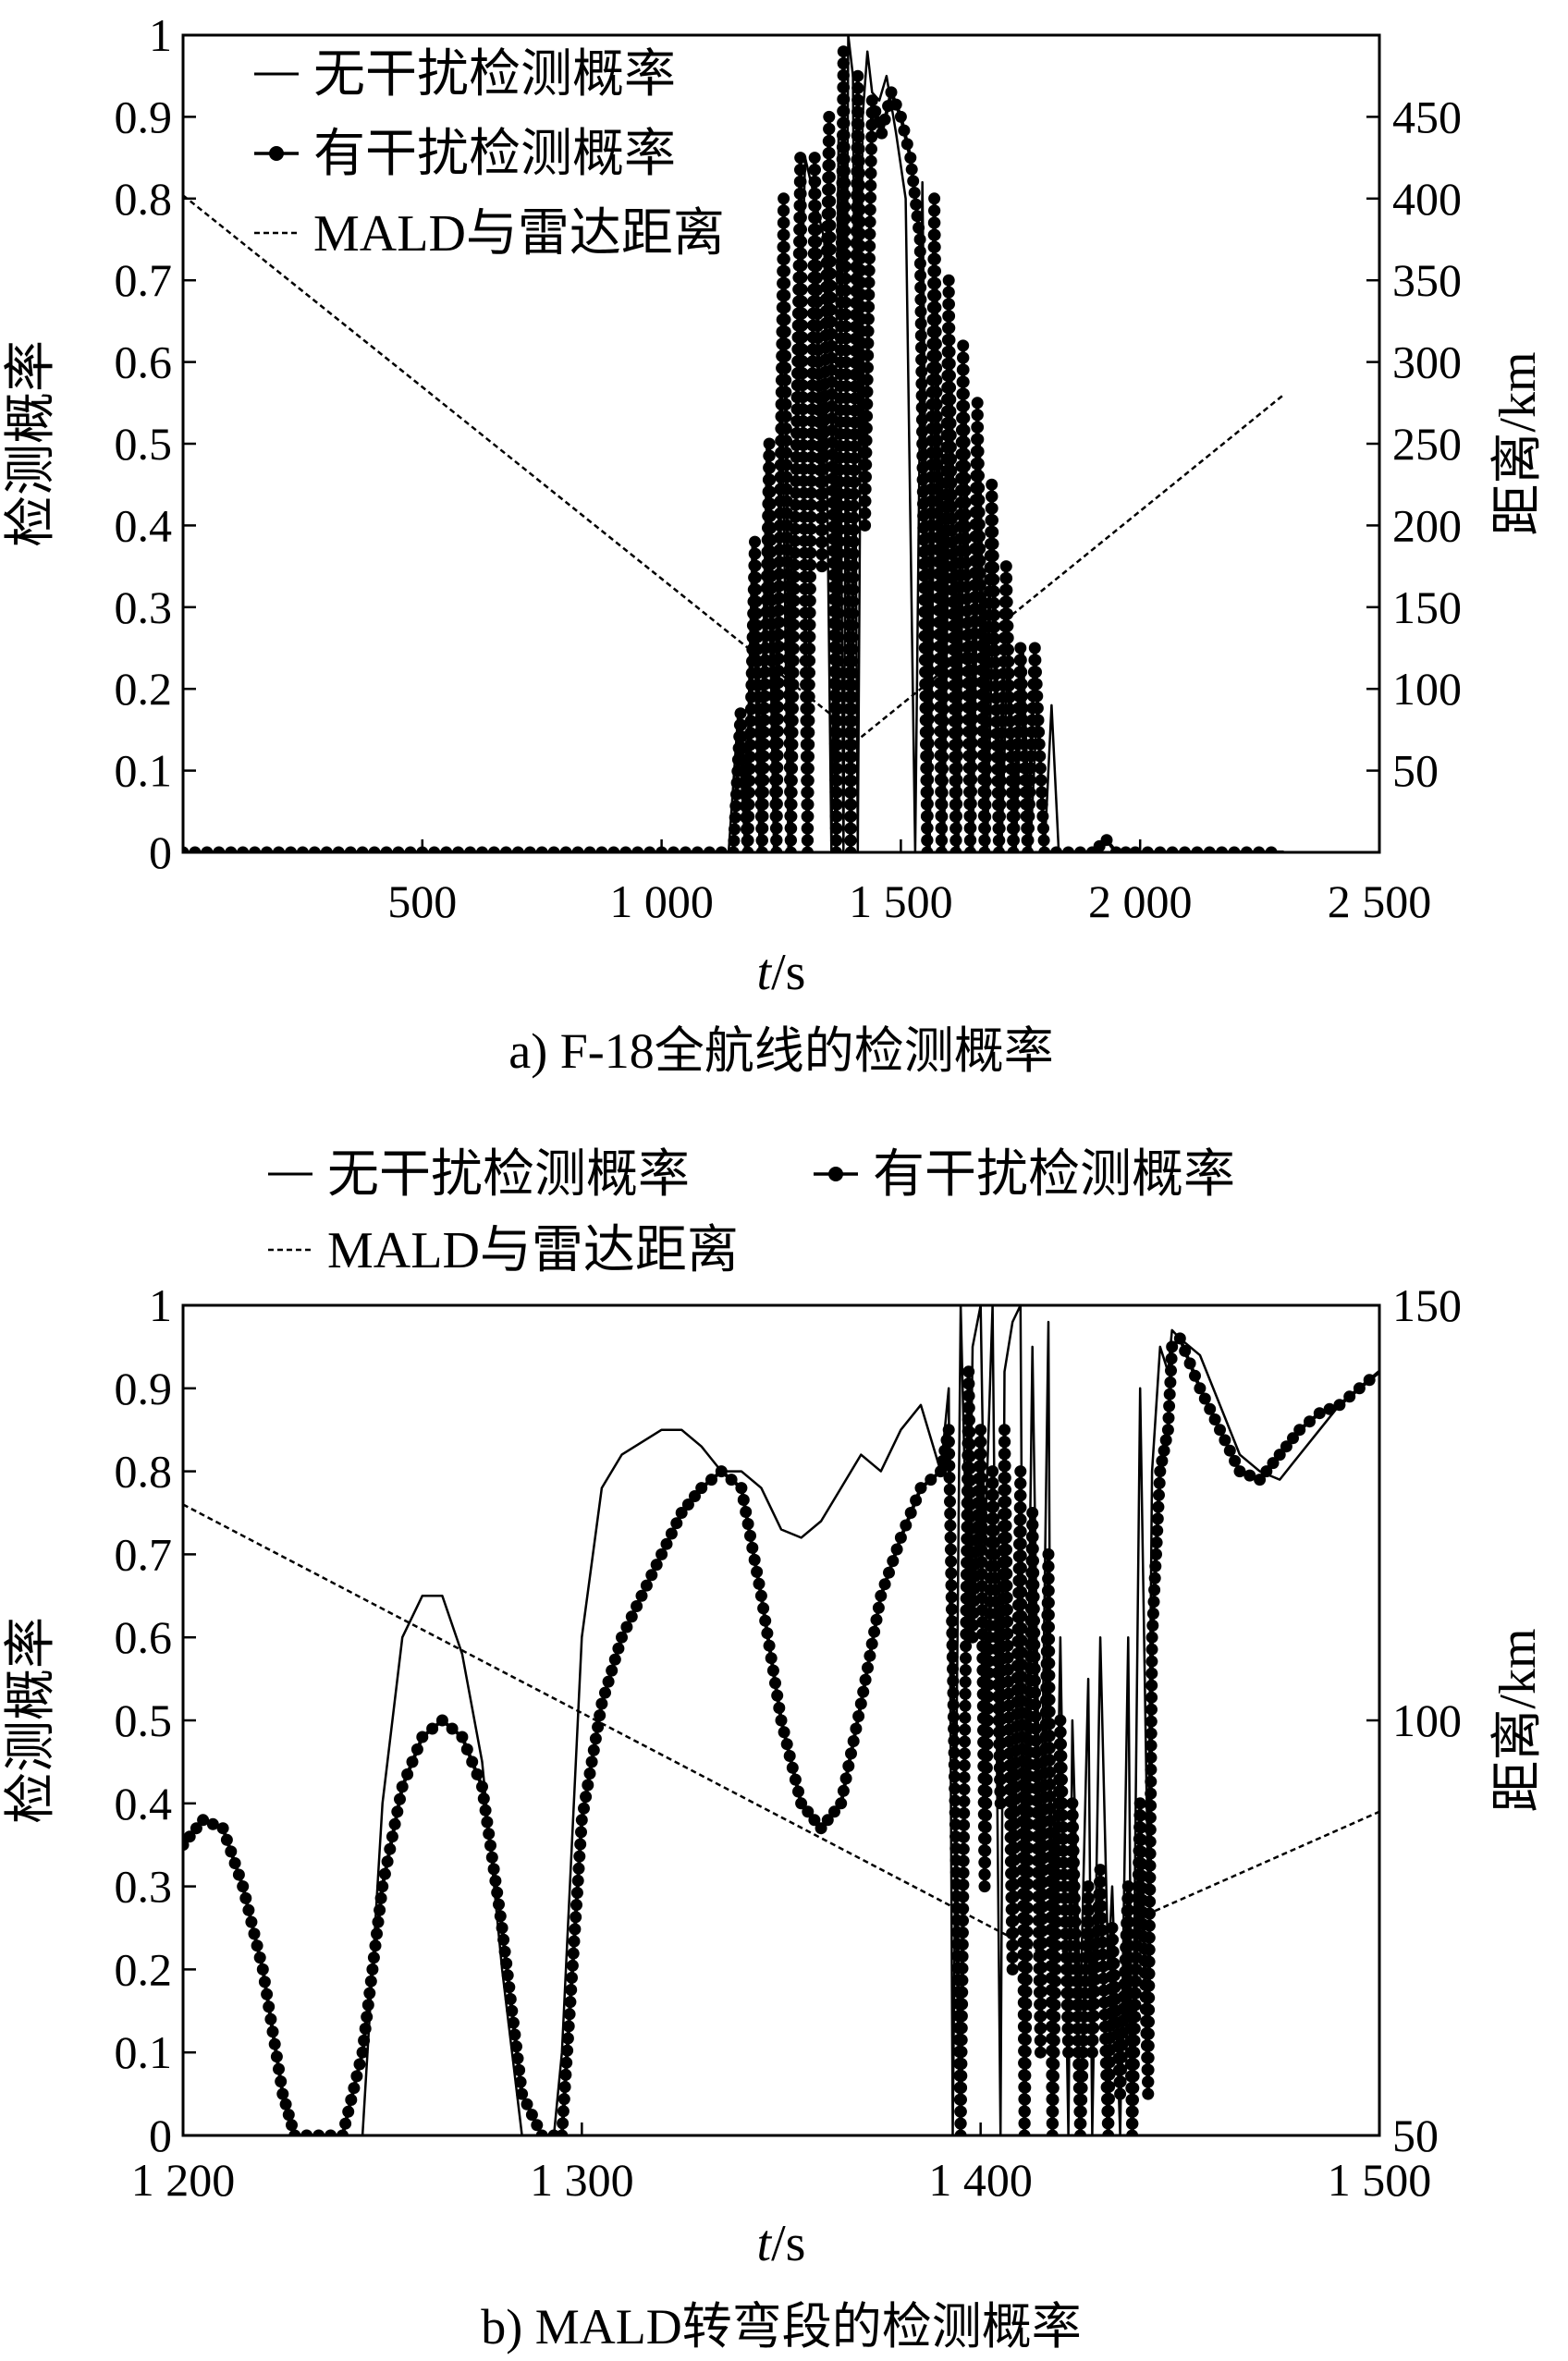 This screenshot has height=2361, width=1568. Describe the element at coordinates (144, 1388) in the screenshot. I see `y-tick-label: 0.9` at that location.